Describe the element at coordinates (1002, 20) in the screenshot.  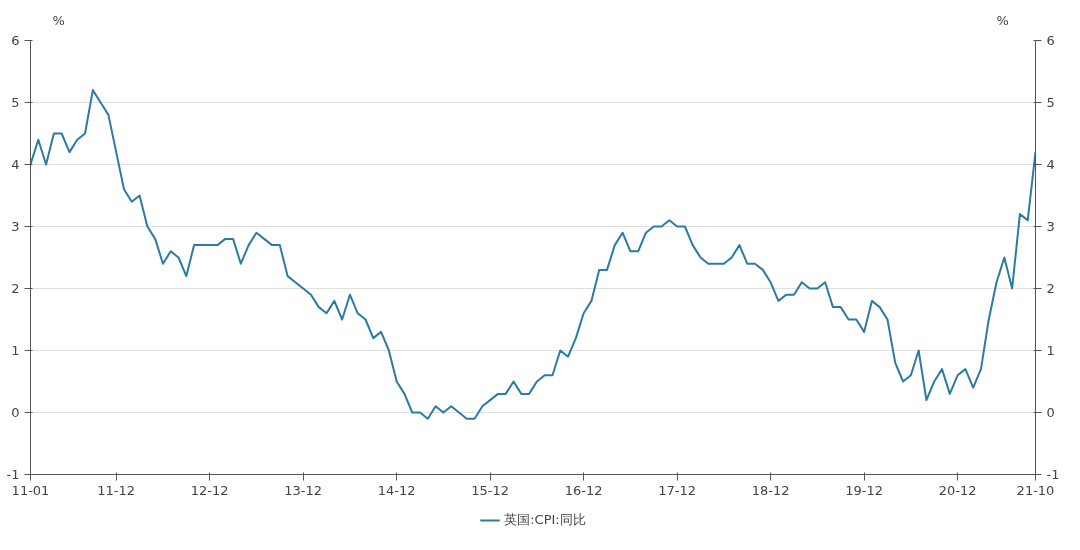
I see `y2-axis-title: %` at that location.